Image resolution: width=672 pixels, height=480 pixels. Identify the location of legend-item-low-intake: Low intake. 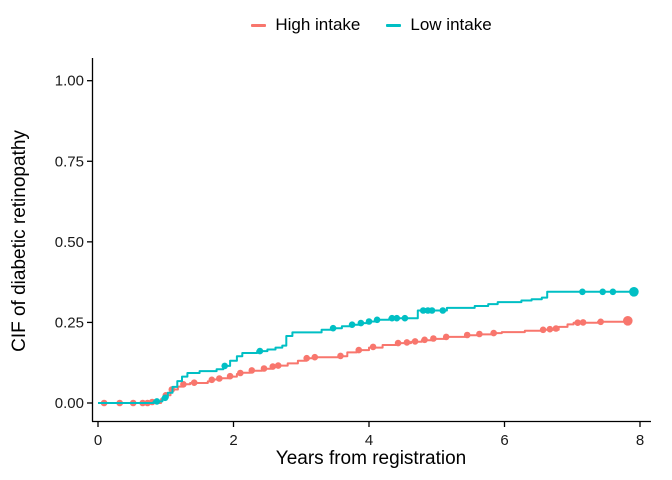
(439, 25).